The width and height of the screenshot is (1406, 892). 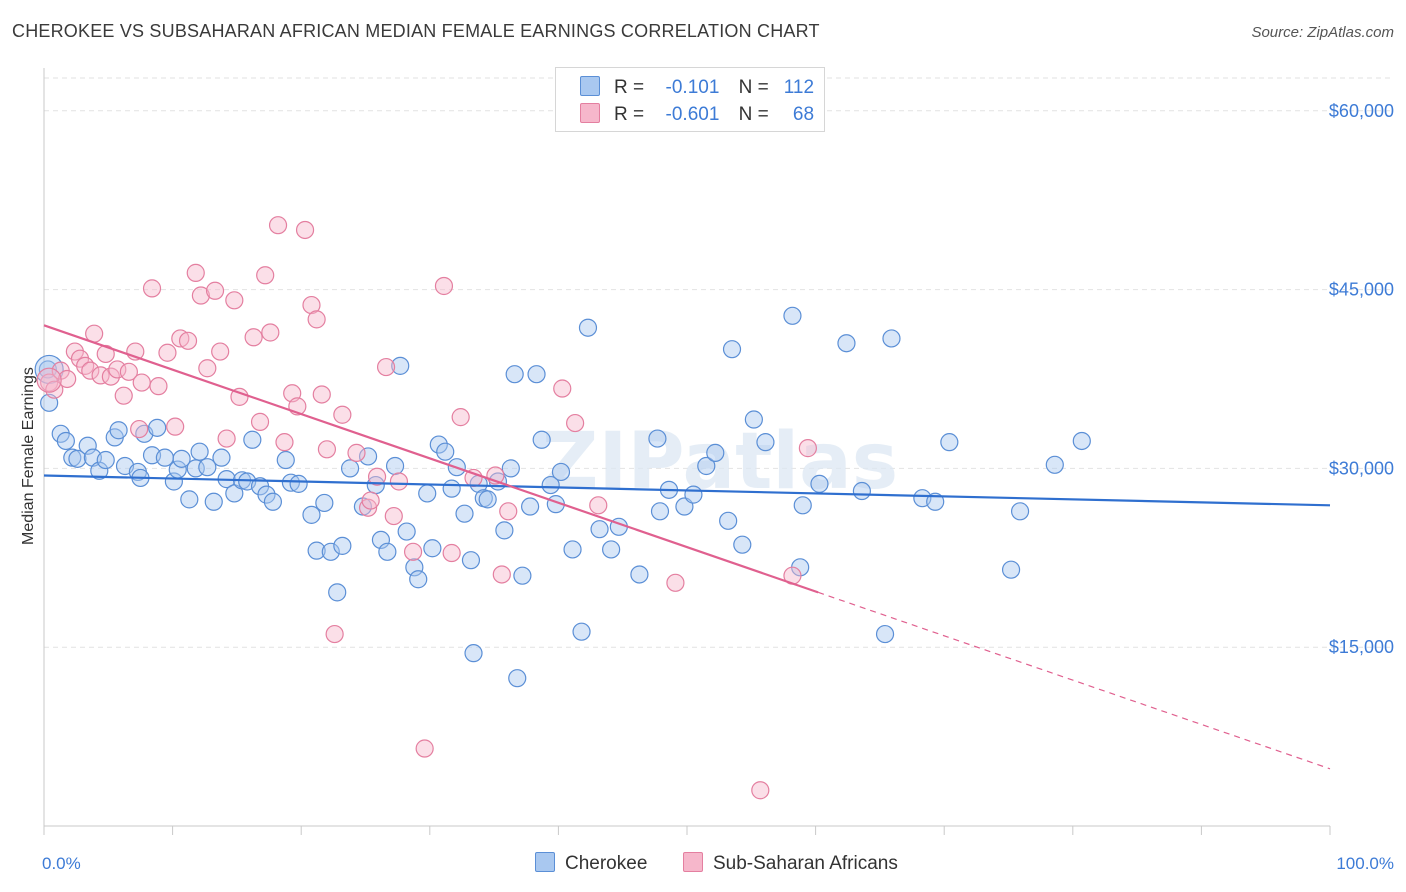 I want to click on x-tick-label-min: 0.0%, so click(x=61, y=863).